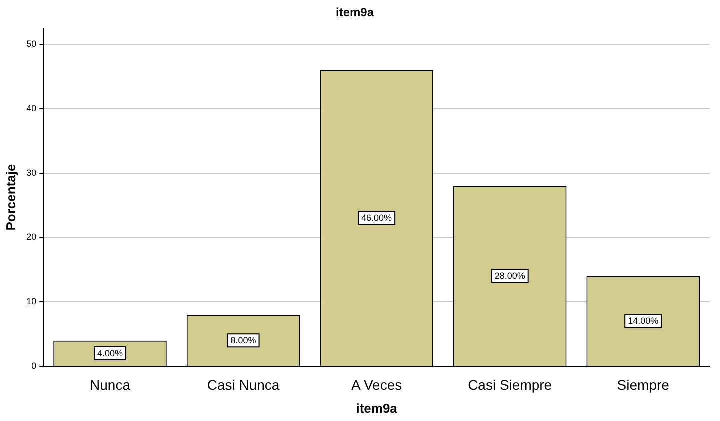  What do you see at coordinates (10, 197) in the screenshot?
I see `y-axis-title: Porcentaje` at bounding box center [10, 197].